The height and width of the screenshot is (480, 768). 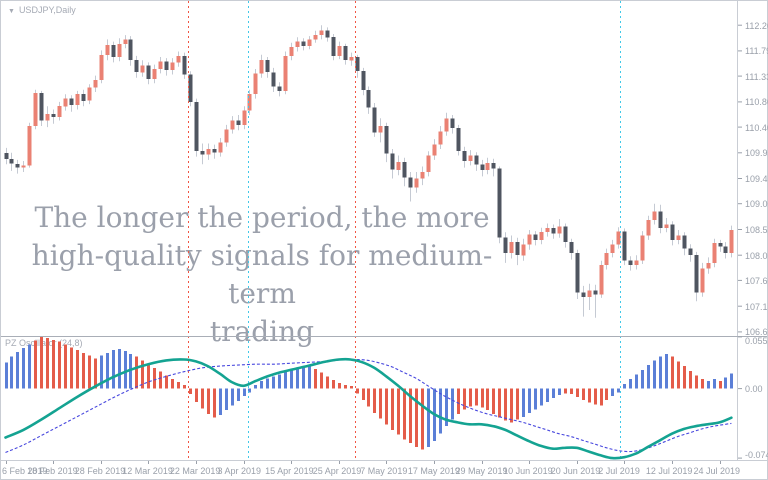 I want to click on symbol-text: USDJPY,Daily, so click(x=47, y=10).